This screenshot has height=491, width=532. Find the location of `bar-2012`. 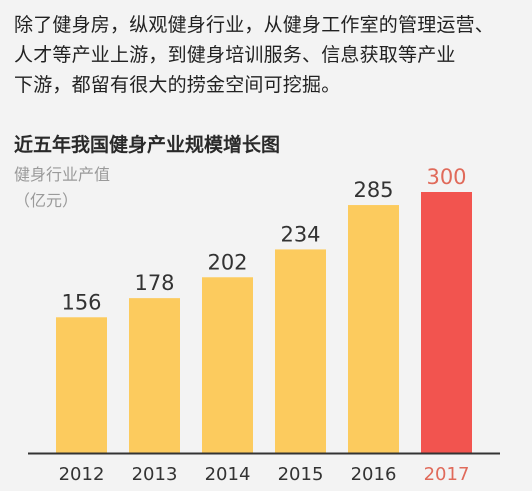

bar-2012 is located at coordinates (81, 385).